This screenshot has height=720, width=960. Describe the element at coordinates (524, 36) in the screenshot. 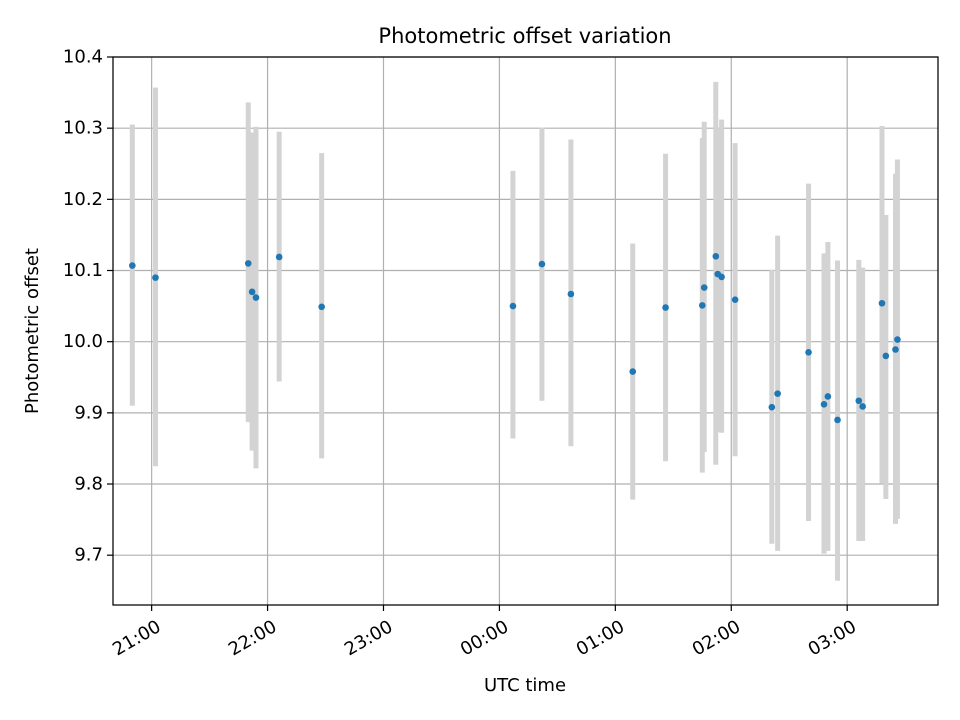

I see `chart-title: Photometric offset variation` at that location.